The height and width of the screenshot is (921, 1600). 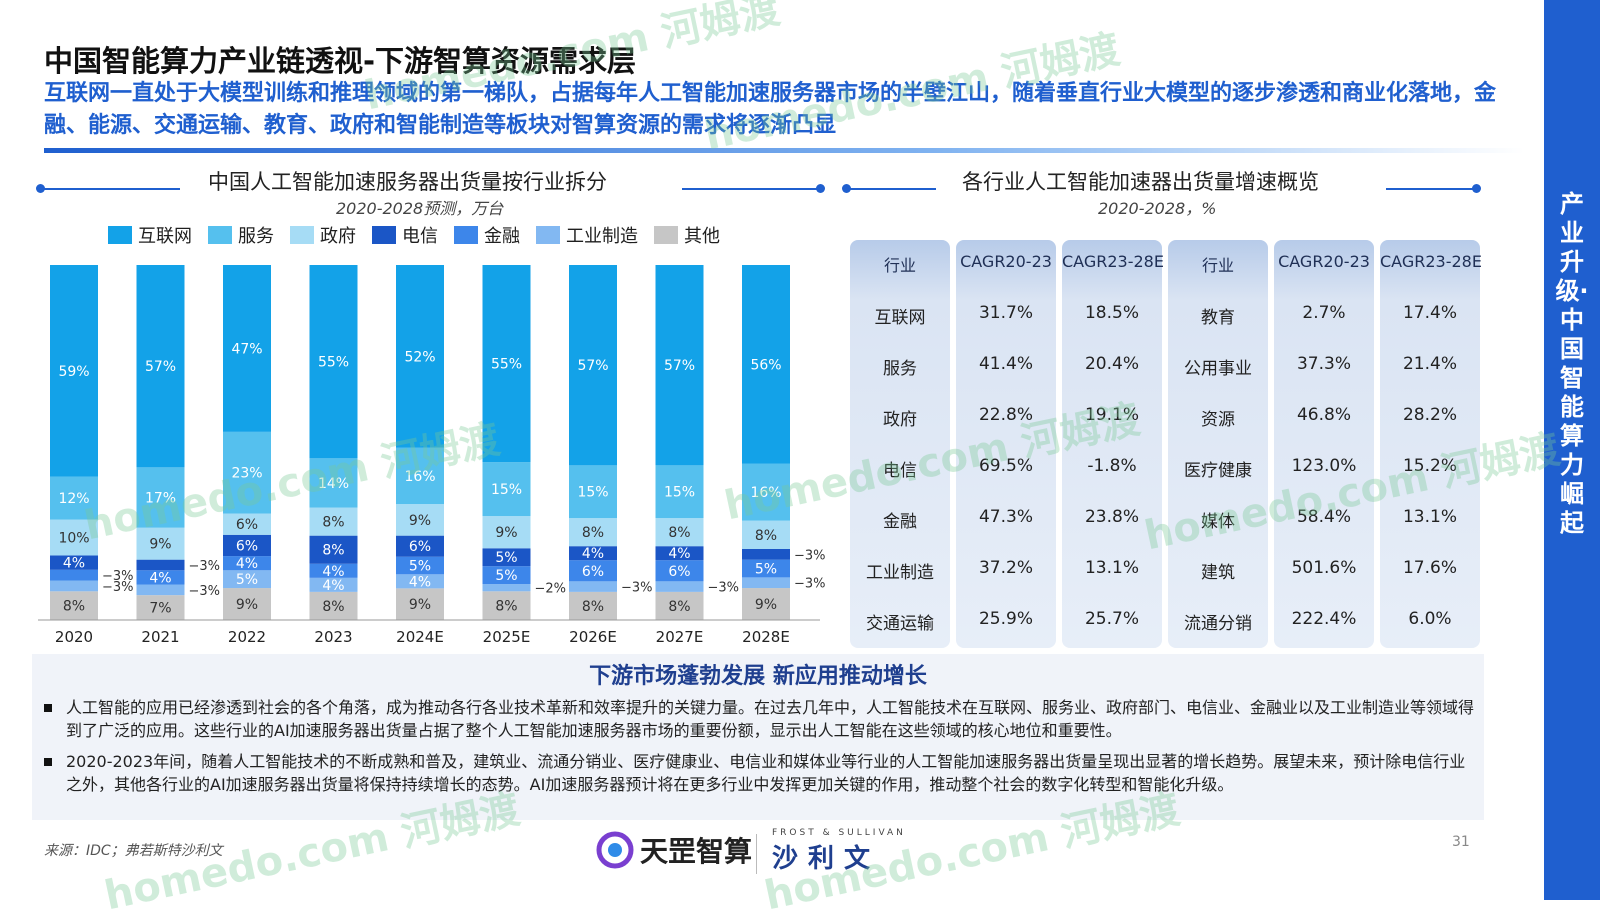 What do you see at coordinates (900, 420) in the screenshot?
I see `table-cell: 政府` at bounding box center [900, 420].